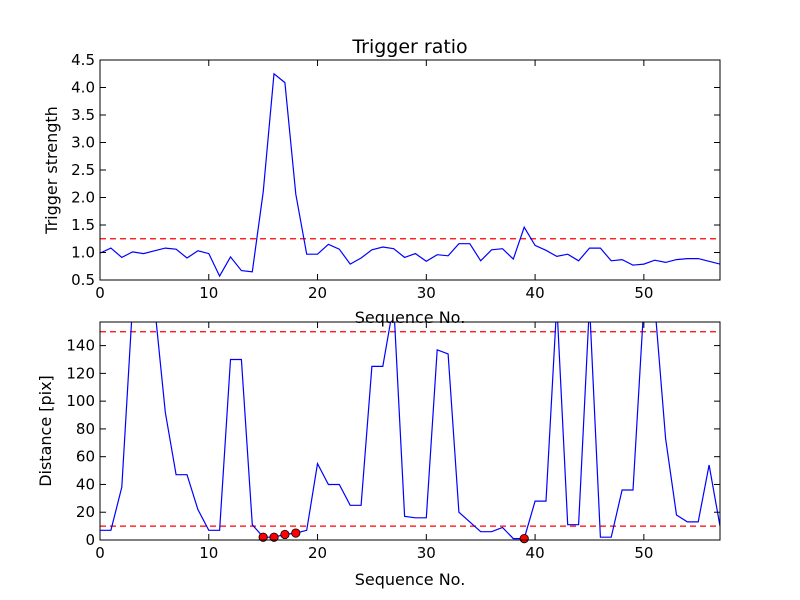 Image resolution: width=800 pixels, height=600 pixels. I want to click on trigger-ytick-label: 2.5, so click(83, 170).